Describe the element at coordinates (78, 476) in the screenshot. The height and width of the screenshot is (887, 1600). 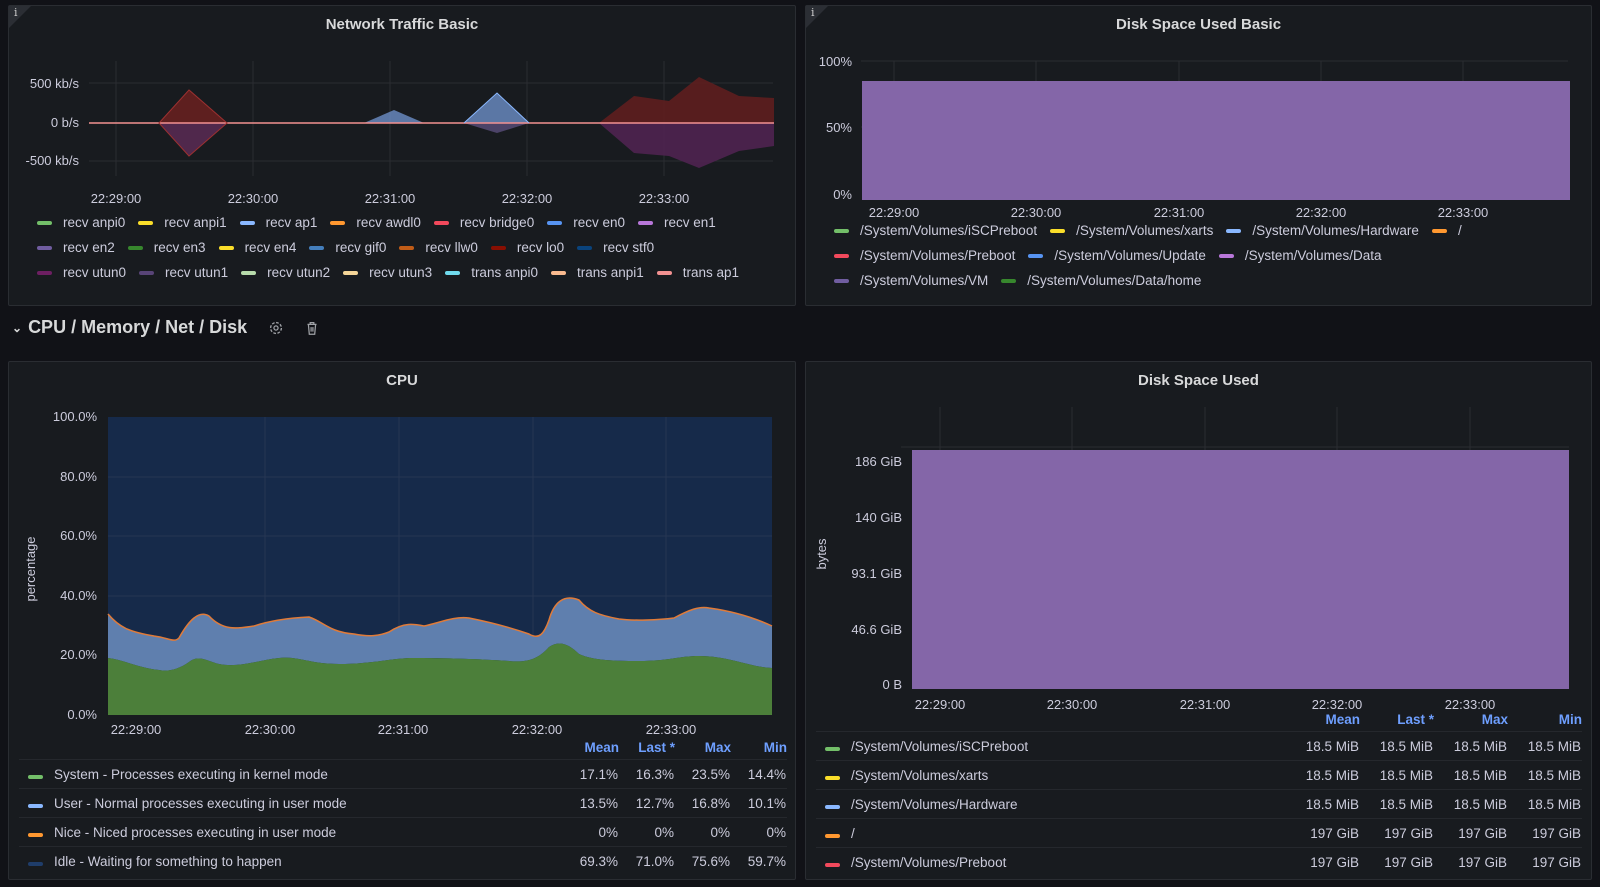
I see `y-tick: 80.0%` at that location.